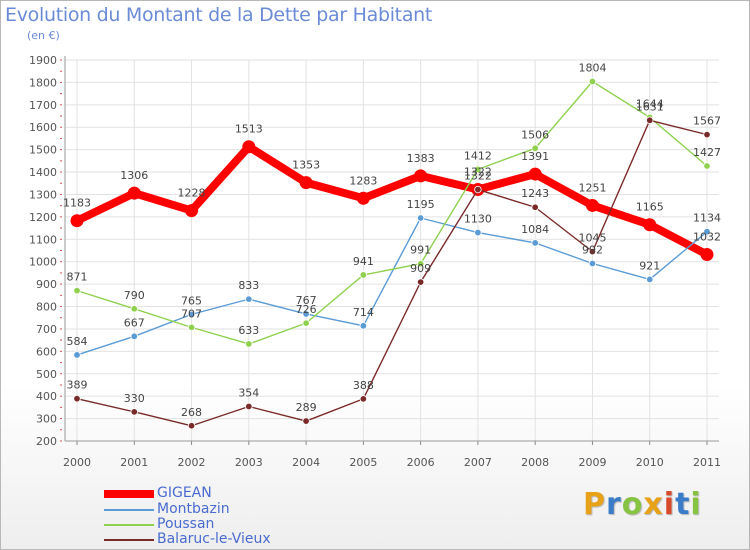  Describe the element at coordinates (650, 207) in the screenshot. I see `data-label-gigean: 1165` at that location.